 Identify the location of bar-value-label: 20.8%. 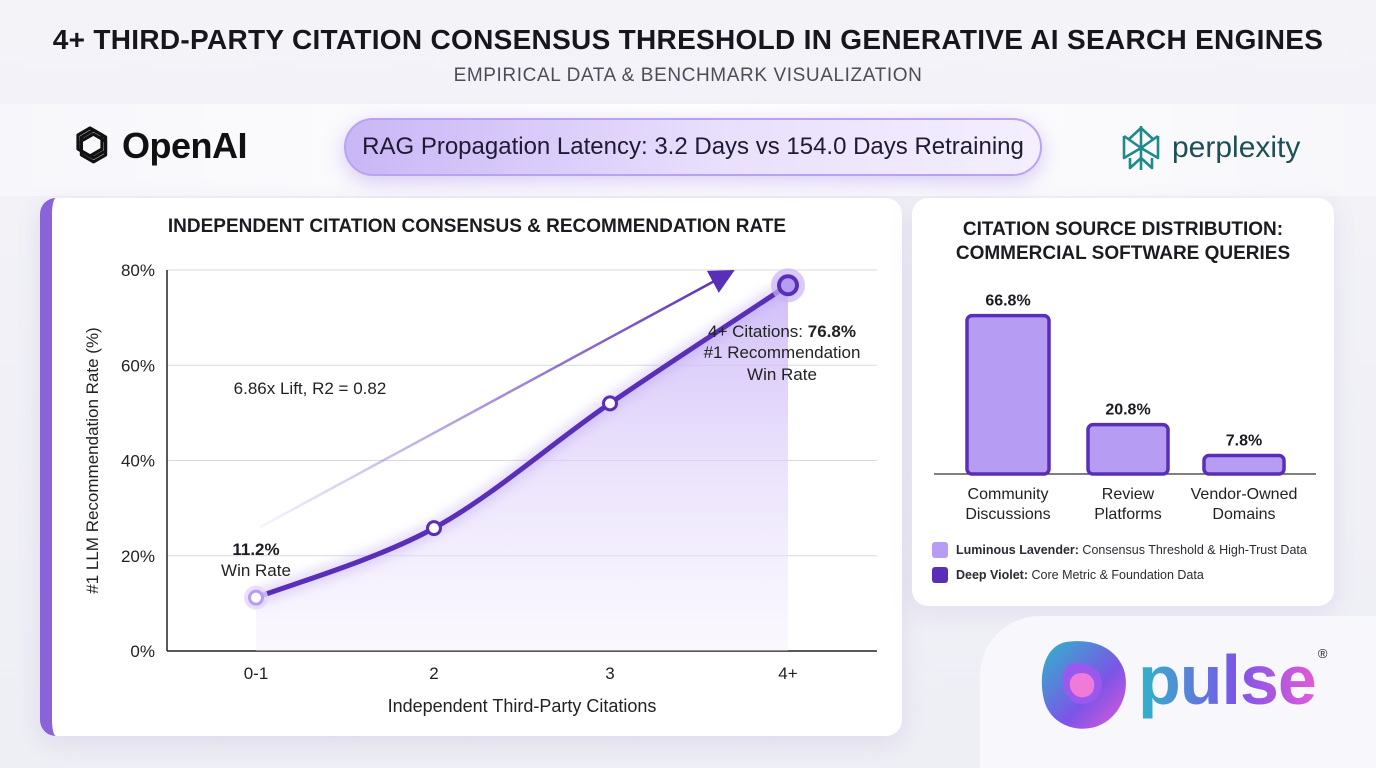
(1127, 410).